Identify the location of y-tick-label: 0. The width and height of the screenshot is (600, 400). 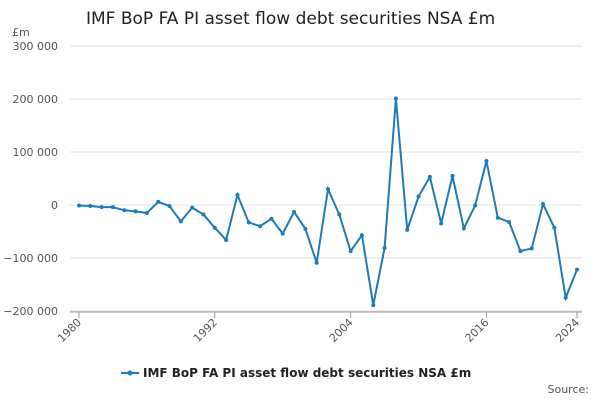
(54, 205).